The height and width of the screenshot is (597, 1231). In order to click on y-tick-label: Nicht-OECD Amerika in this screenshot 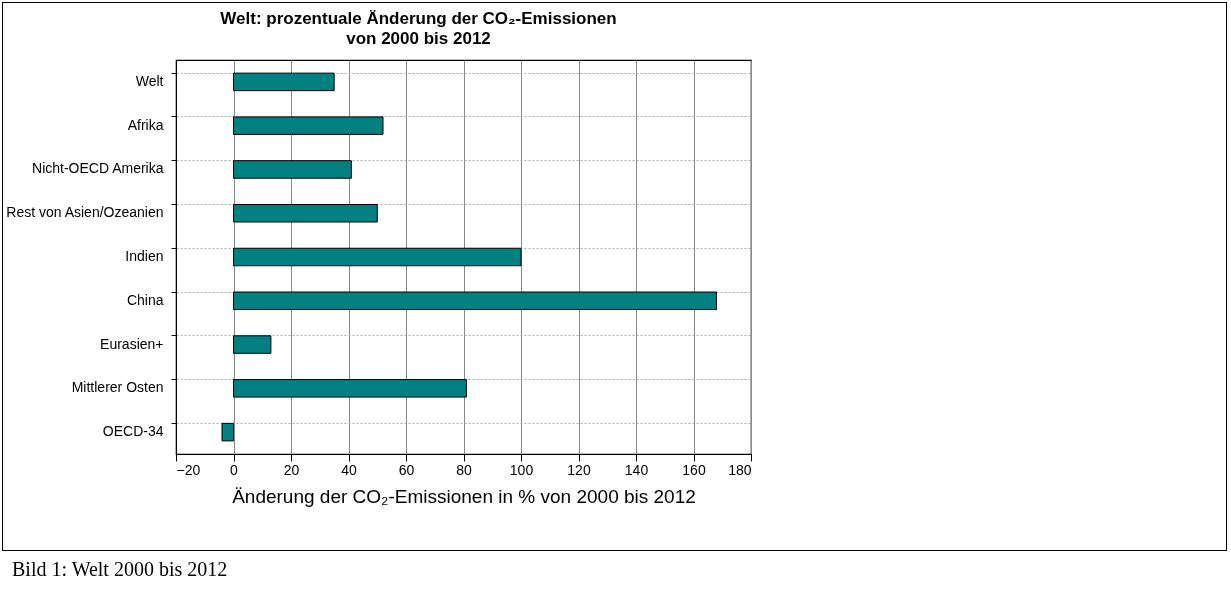, I will do `click(98, 168)`.